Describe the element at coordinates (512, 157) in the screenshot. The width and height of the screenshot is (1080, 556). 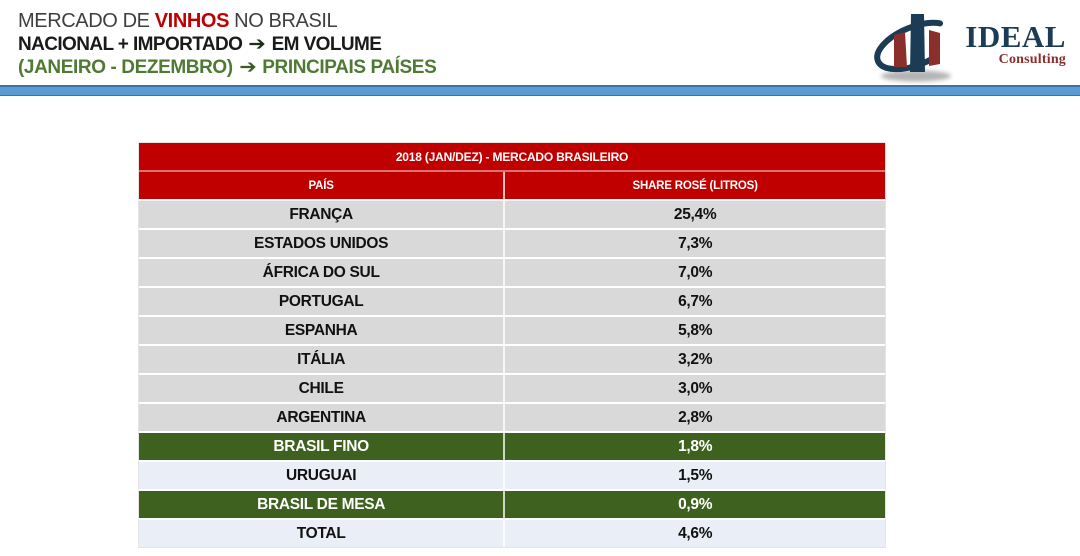
I see `table-title: 2018 (JAN/DEZ) - MERCADO BRASILEIRO` at that location.